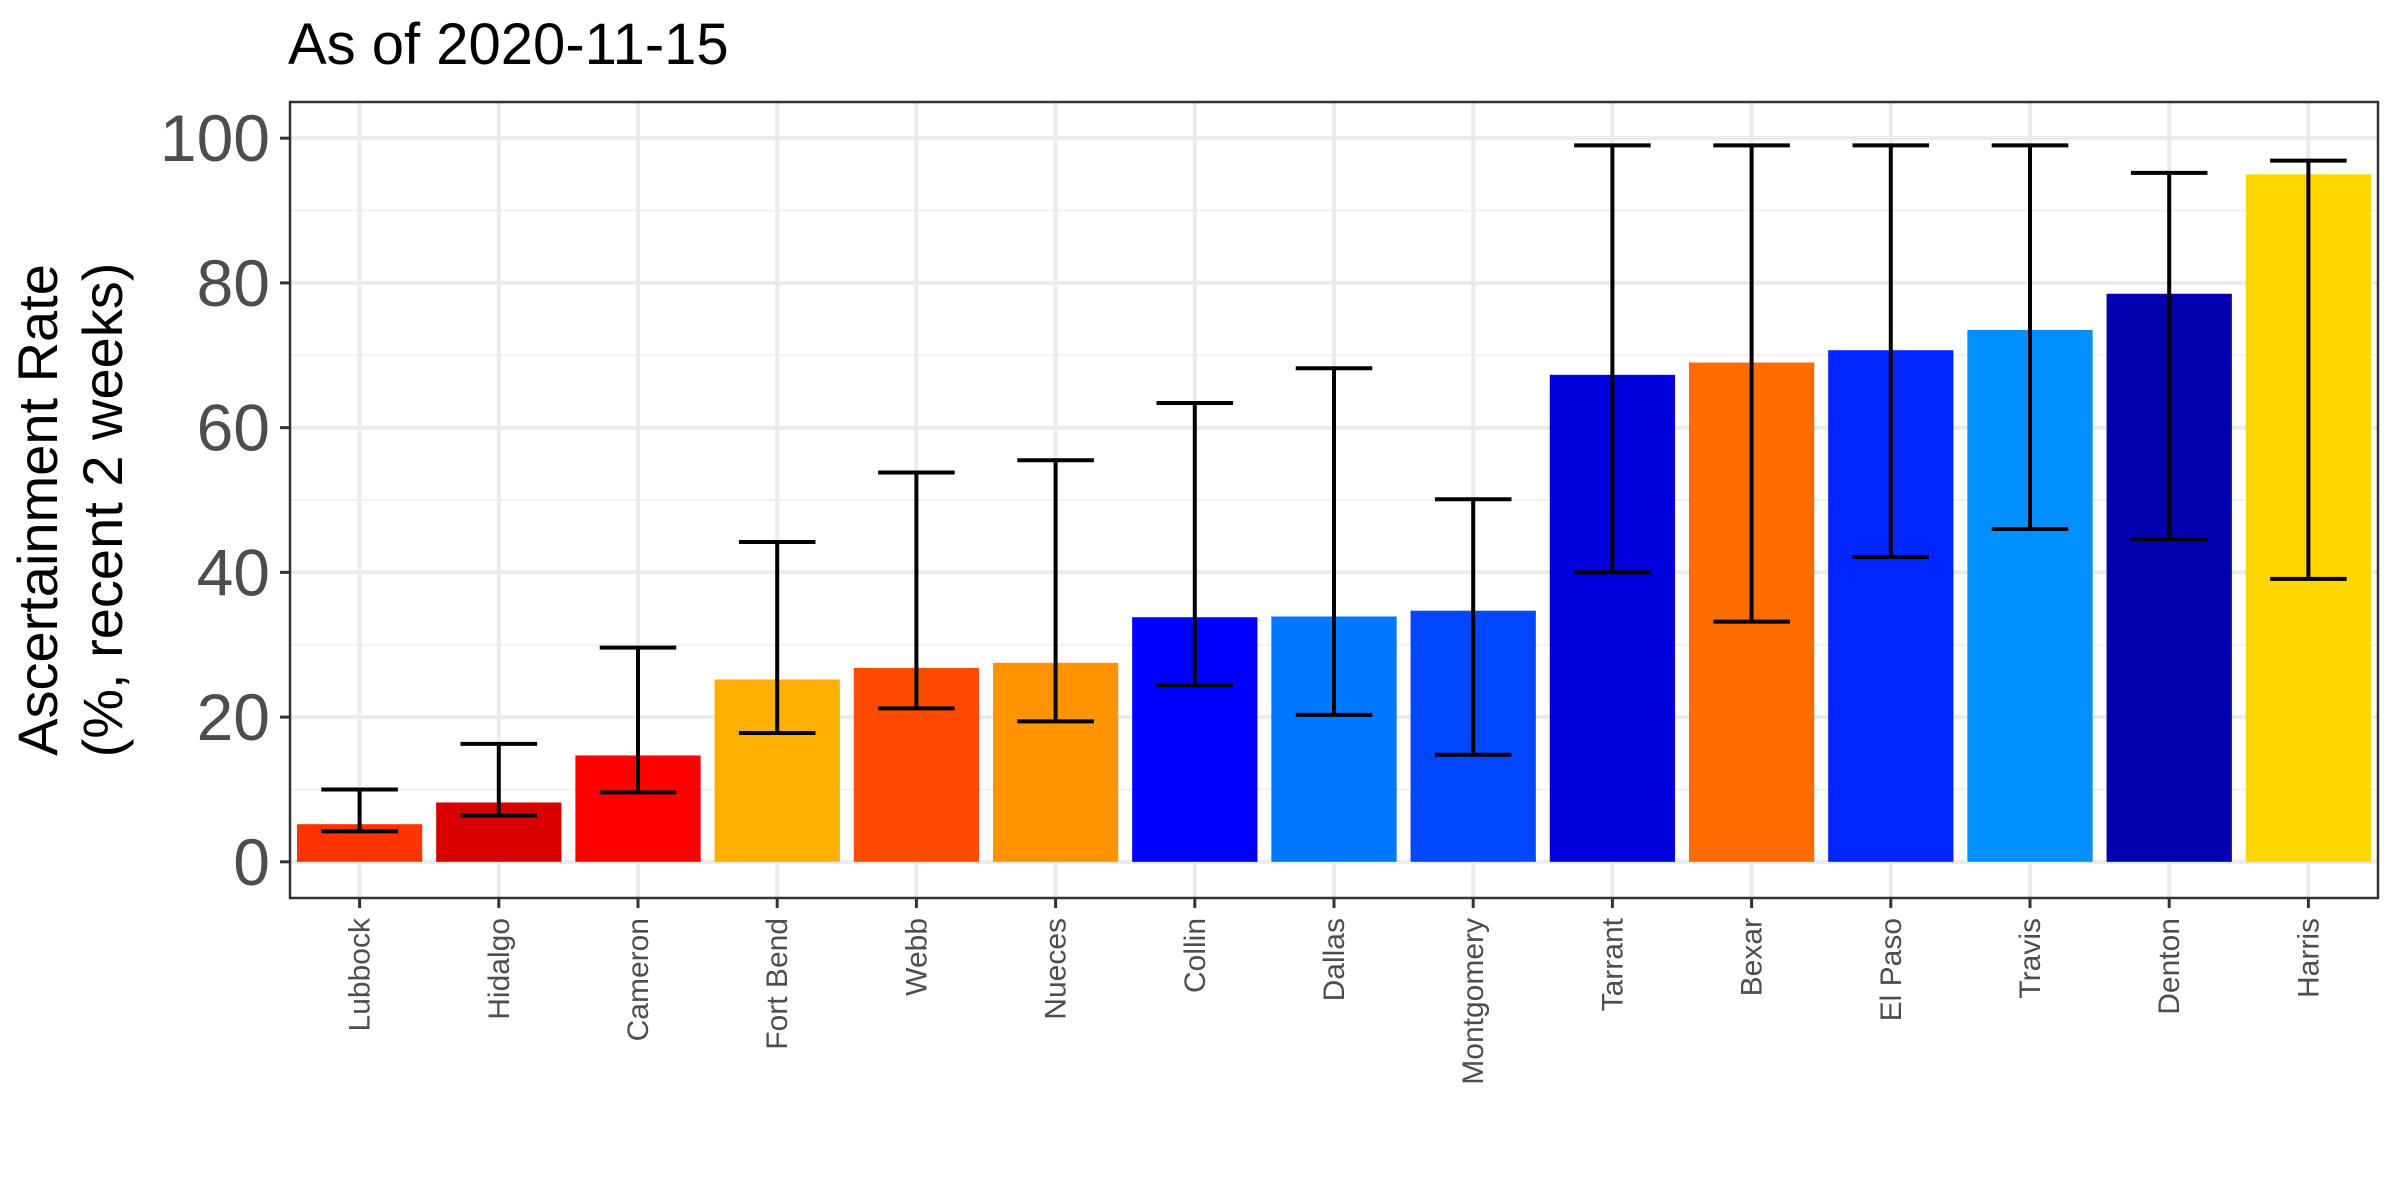  What do you see at coordinates (1751, 383) in the screenshot?
I see `error-bar-bexar` at bounding box center [1751, 383].